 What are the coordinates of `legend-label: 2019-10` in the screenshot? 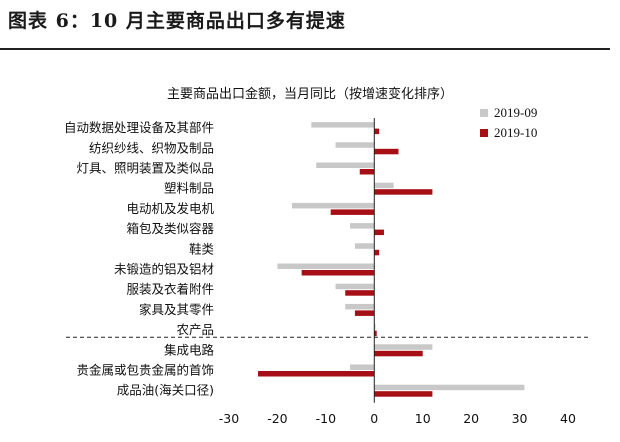 It's located at (515, 132).